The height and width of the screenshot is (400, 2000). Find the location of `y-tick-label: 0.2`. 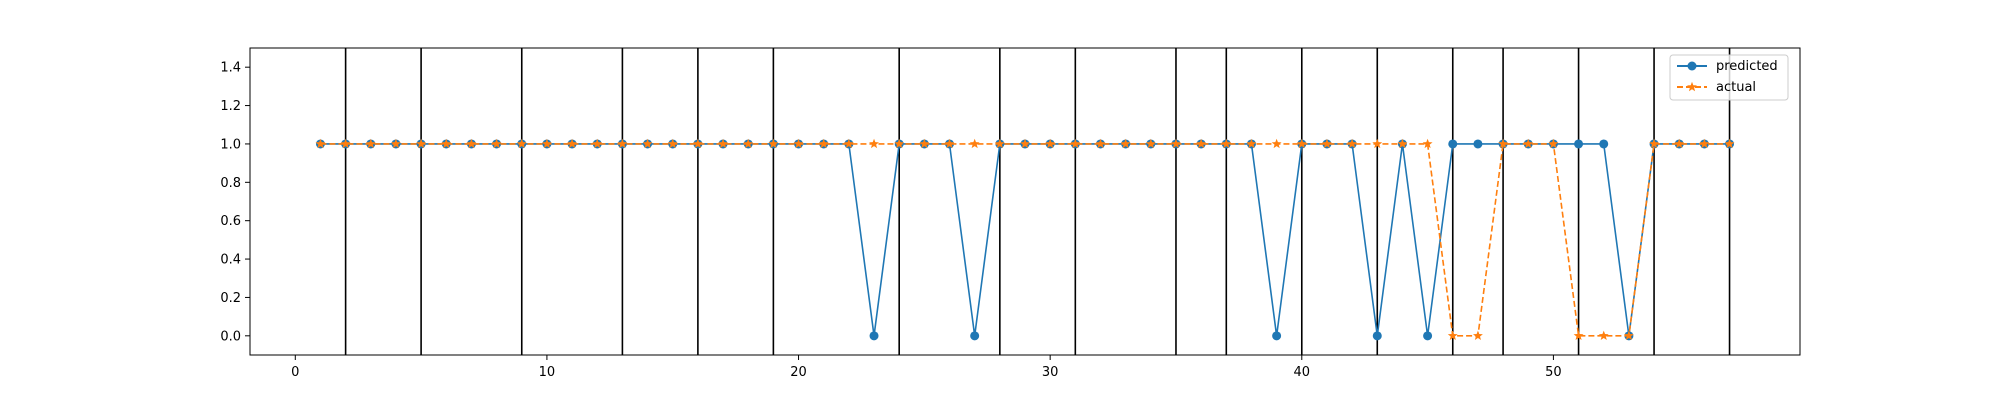

y-tick-label: 0.2 is located at coordinates (230, 298).